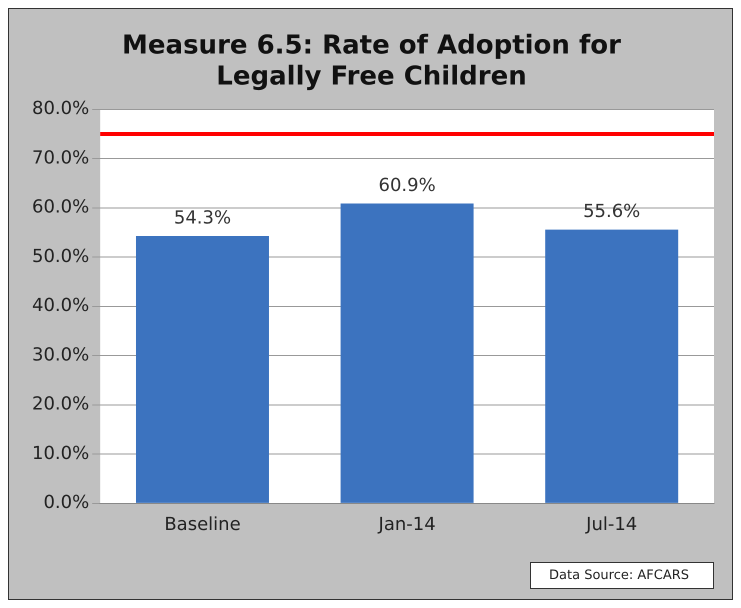  Describe the element at coordinates (407, 524) in the screenshot. I see `x-tick-label: Jan-14` at that location.